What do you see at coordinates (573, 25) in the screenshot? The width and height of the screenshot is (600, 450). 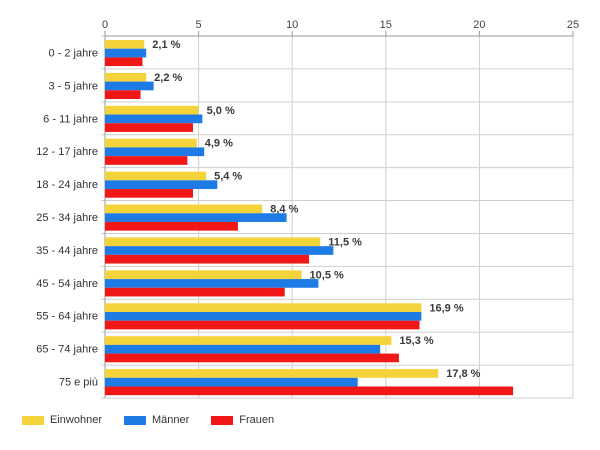 I see `x-tick-label: 25` at bounding box center [573, 25].